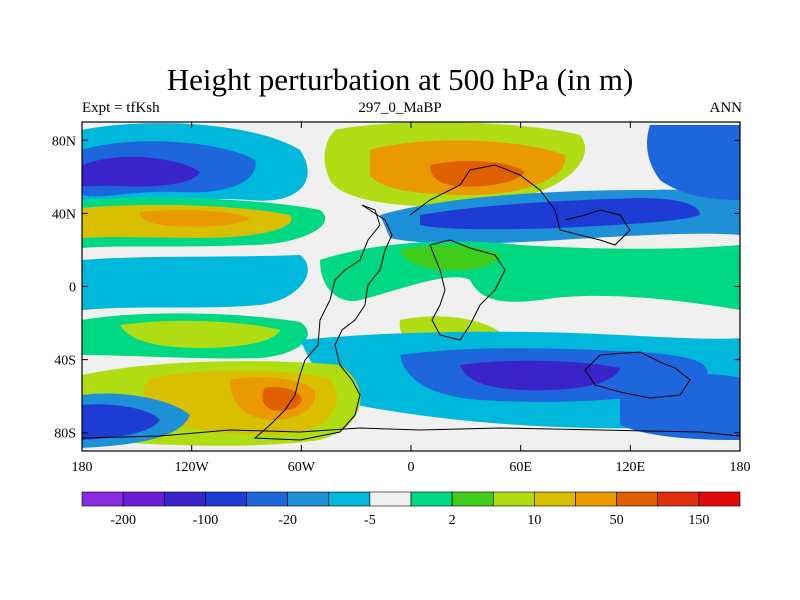 The width and height of the screenshot is (800, 600). What do you see at coordinates (411, 433) in the screenshot?
I see `coastline-antarctica` at bounding box center [411, 433].